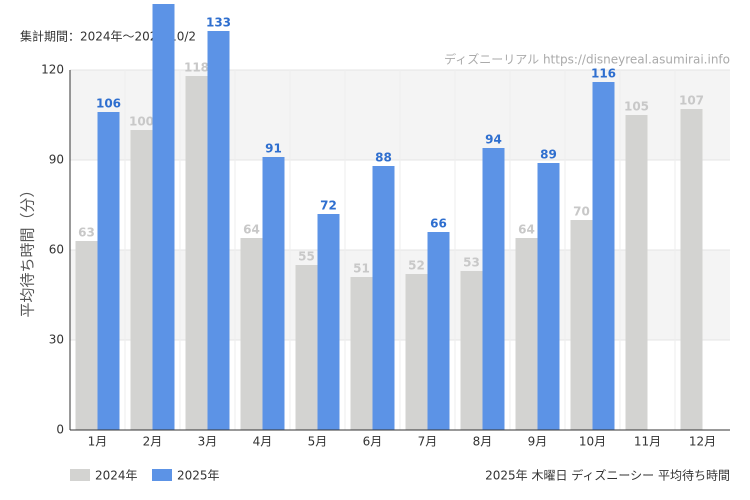 Image resolution: width=750 pixels, height=500 pixels. What do you see at coordinates (702, 442) in the screenshot?
I see `x-tick-label: 12月` at bounding box center [702, 442].